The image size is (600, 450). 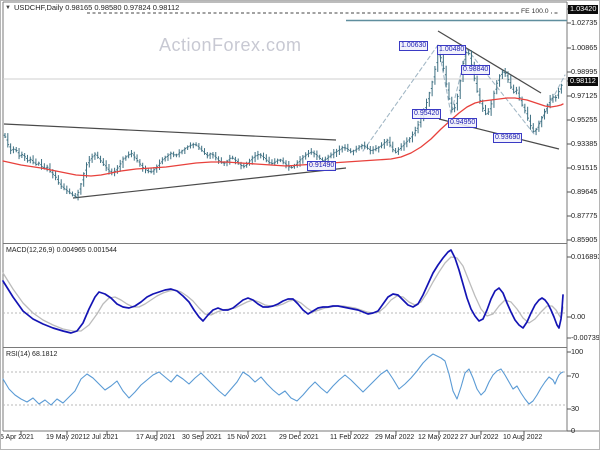 What do you see at coordinates (395, 437) in the screenshot?
I see `date-axis-label: 29 Mar 2022` at bounding box center [395, 437].